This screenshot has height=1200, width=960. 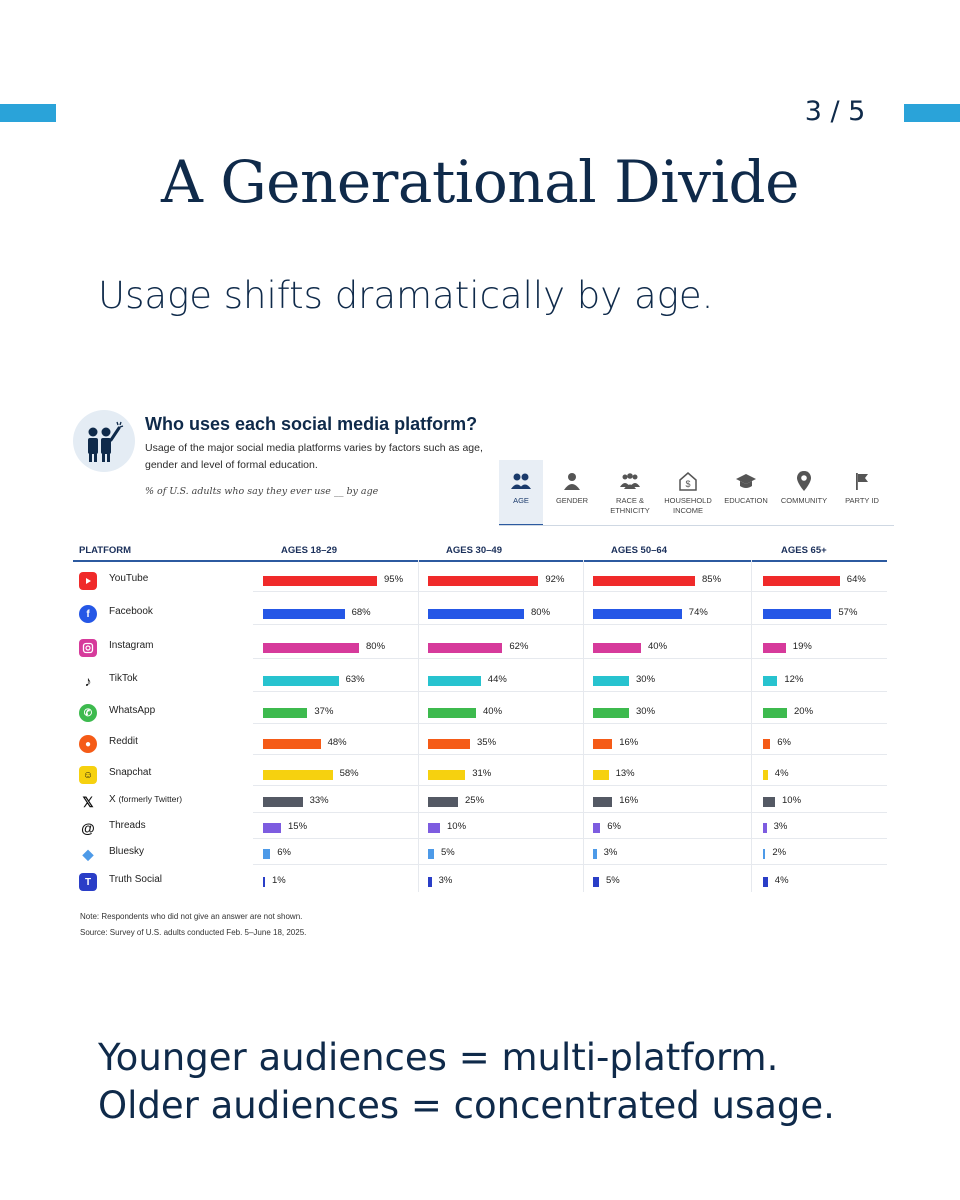 What do you see at coordinates (862, 493) in the screenshot?
I see `tab-party-id: PARTY ID` at bounding box center [862, 493].